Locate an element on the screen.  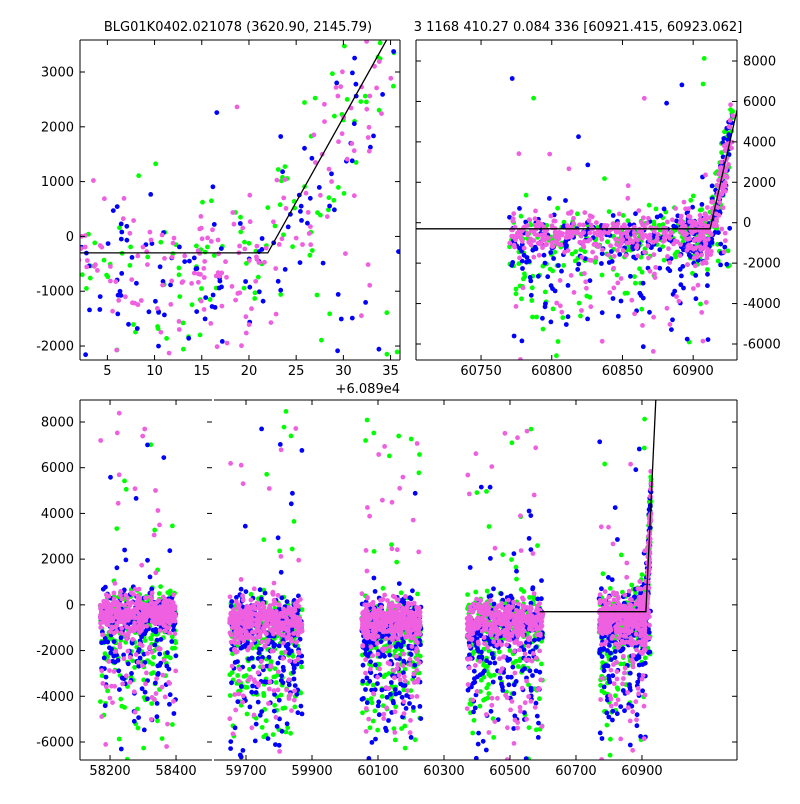
y-tick-label: 2000 is located at coordinates (57, 560).